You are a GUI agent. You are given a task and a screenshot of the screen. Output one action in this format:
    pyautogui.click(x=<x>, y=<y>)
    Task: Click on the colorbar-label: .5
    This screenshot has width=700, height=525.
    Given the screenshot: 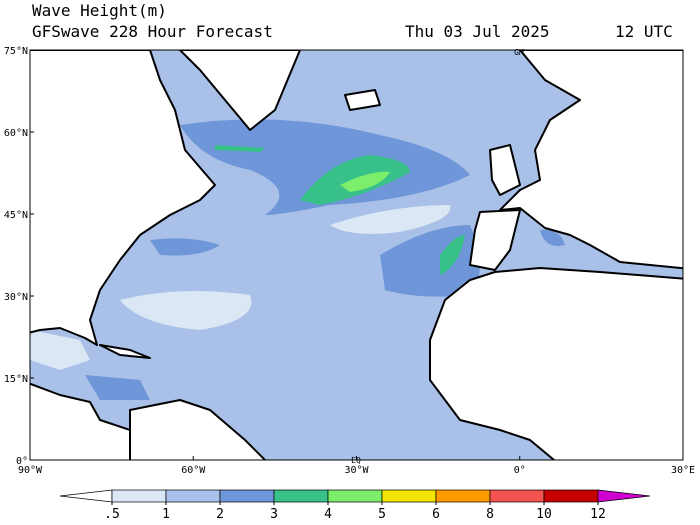 What is the action you would take?
    pyautogui.click(x=112, y=514)
    